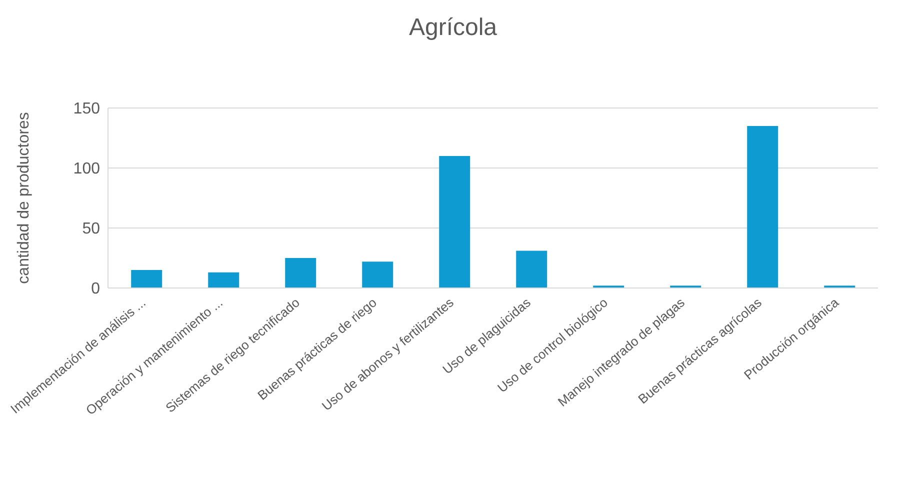 The height and width of the screenshot is (489, 906). I want to click on y-tick-label: 150, so click(86, 109).